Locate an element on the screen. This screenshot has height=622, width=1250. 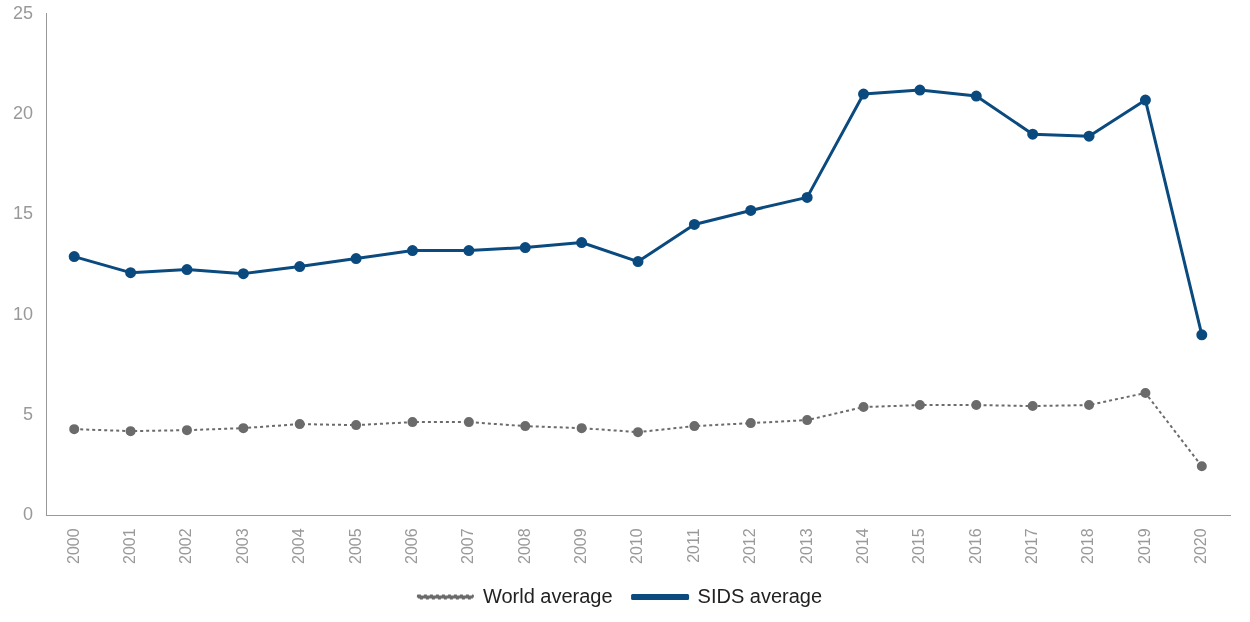
x-tick-label: 2018 is located at coordinates (1088, 546).